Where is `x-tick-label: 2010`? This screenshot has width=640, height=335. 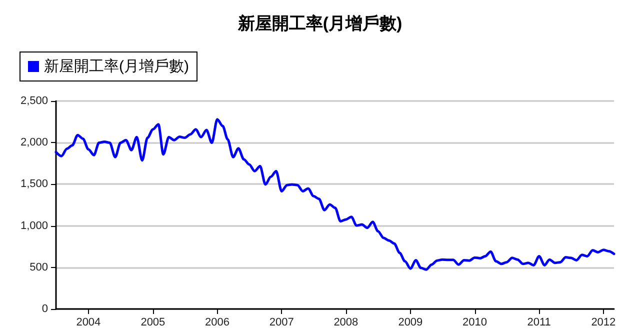 x-tick-label: 2010 is located at coordinates (475, 322).